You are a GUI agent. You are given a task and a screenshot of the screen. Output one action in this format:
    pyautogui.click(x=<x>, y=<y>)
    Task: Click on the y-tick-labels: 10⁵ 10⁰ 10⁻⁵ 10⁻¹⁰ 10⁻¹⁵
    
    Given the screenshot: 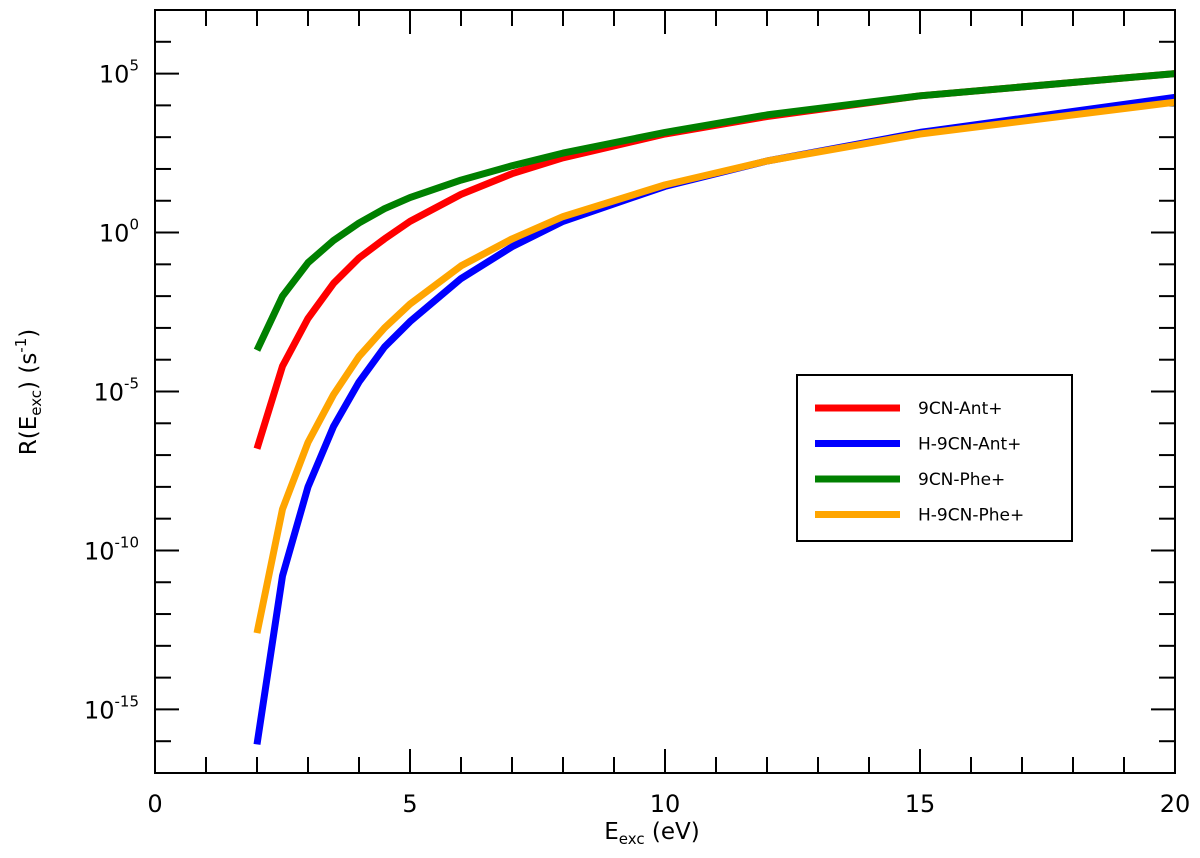 What is the action you would take?
    pyautogui.click(x=111, y=391)
    